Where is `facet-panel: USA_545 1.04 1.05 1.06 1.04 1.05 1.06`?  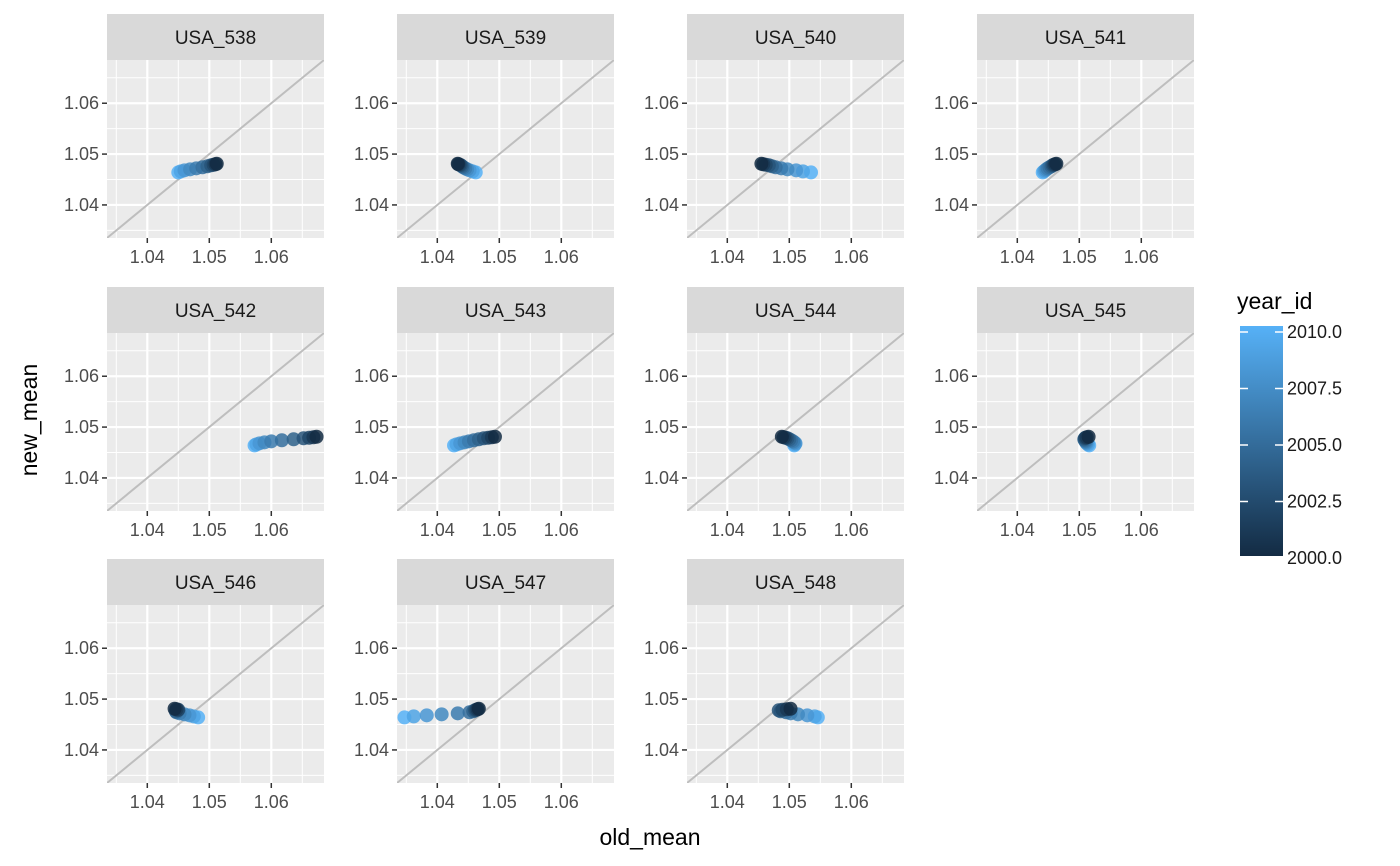 facet-panel: USA_545 1.04 1.05 1.06 1.04 1.05 1.06 is located at coordinates (1064, 413).